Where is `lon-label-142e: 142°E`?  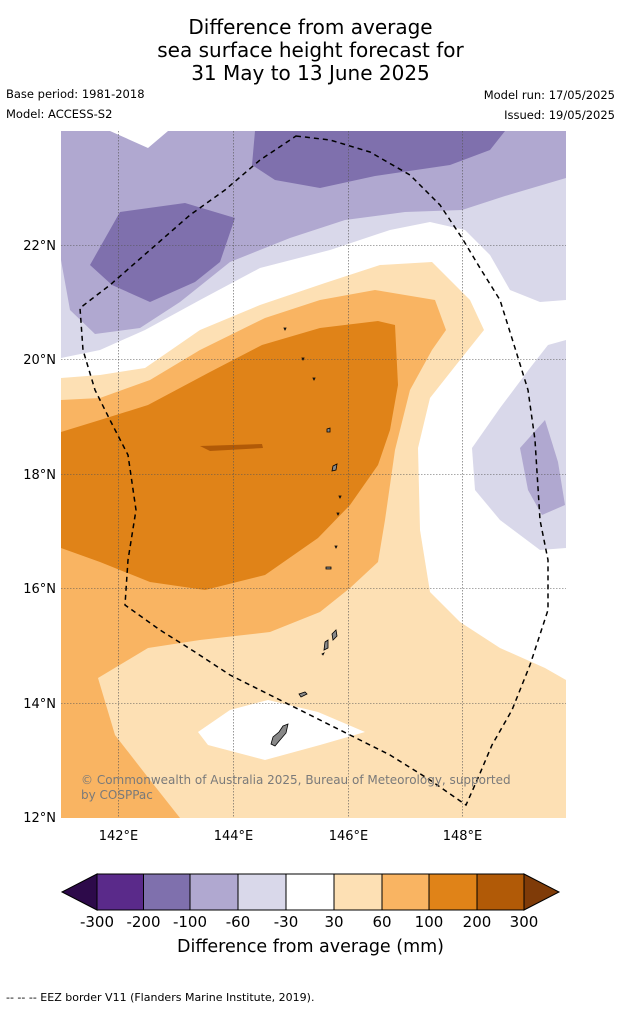 lon-label-142e: 142°E is located at coordinates (119, 836).